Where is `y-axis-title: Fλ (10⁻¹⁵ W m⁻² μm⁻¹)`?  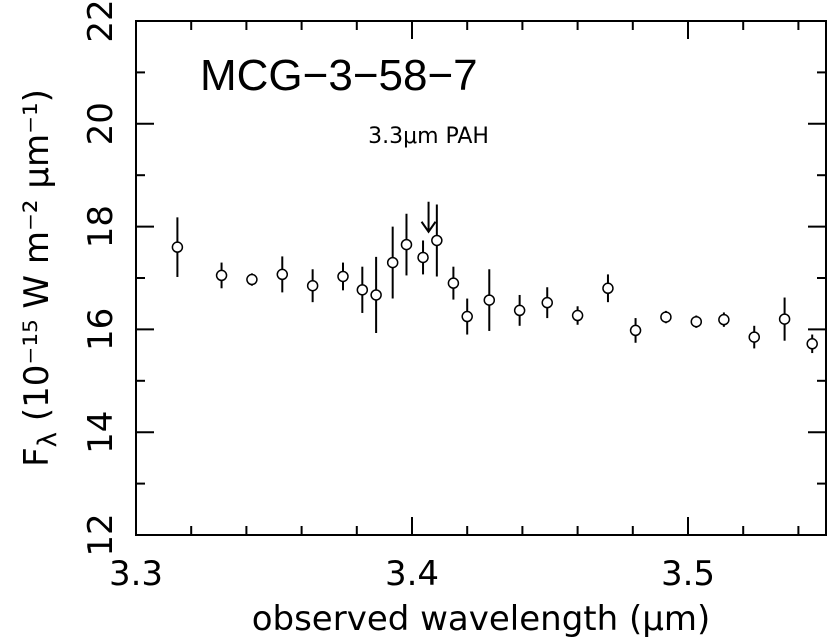
y-axis-title: Fλ (10⁻¹⁵ W m⁻² μm⁻¹) is located at coordinates (40, 278).